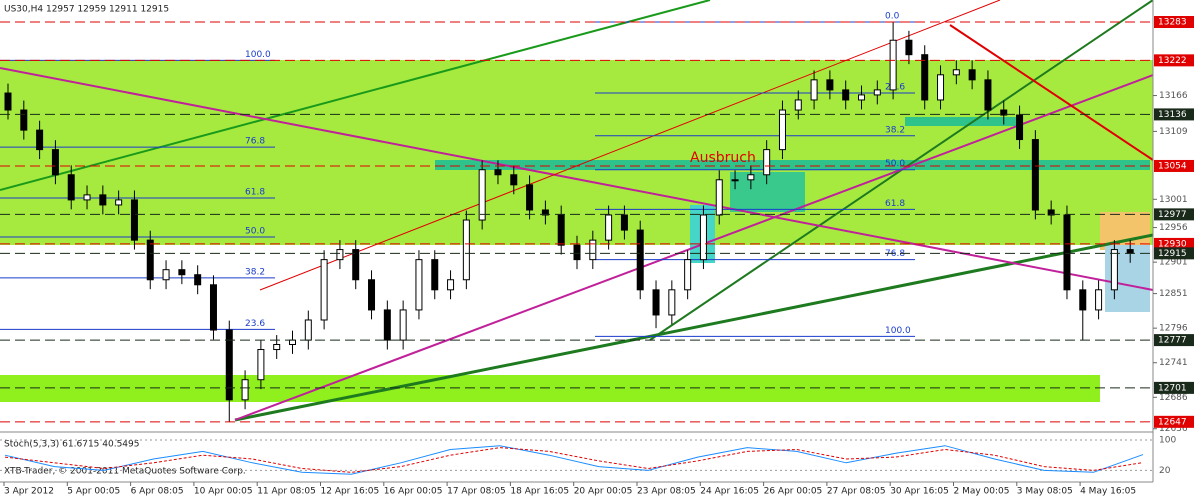  I want to click on level-label: 12777, so click(1172, 341).